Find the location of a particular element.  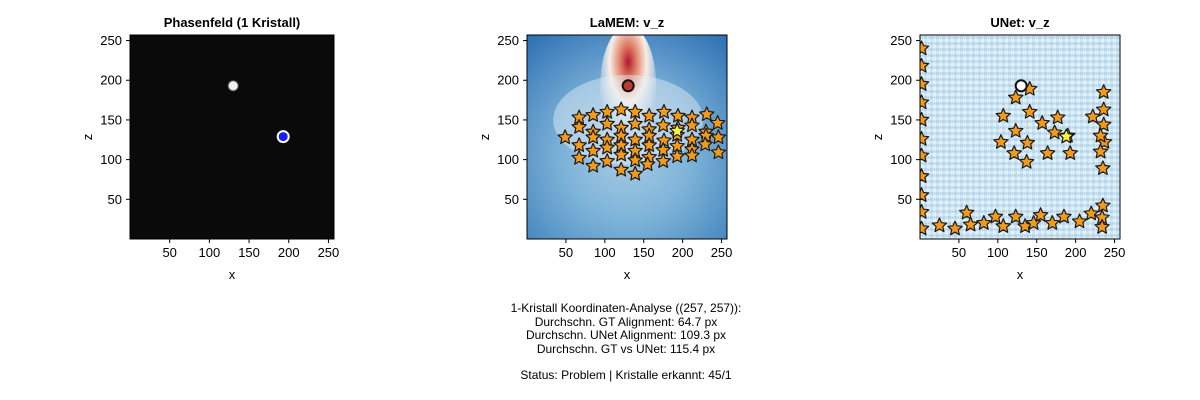

gt-alignment-text: Durchschn. GT Alignment: 64.7 px is located at coordinates (626, 321).